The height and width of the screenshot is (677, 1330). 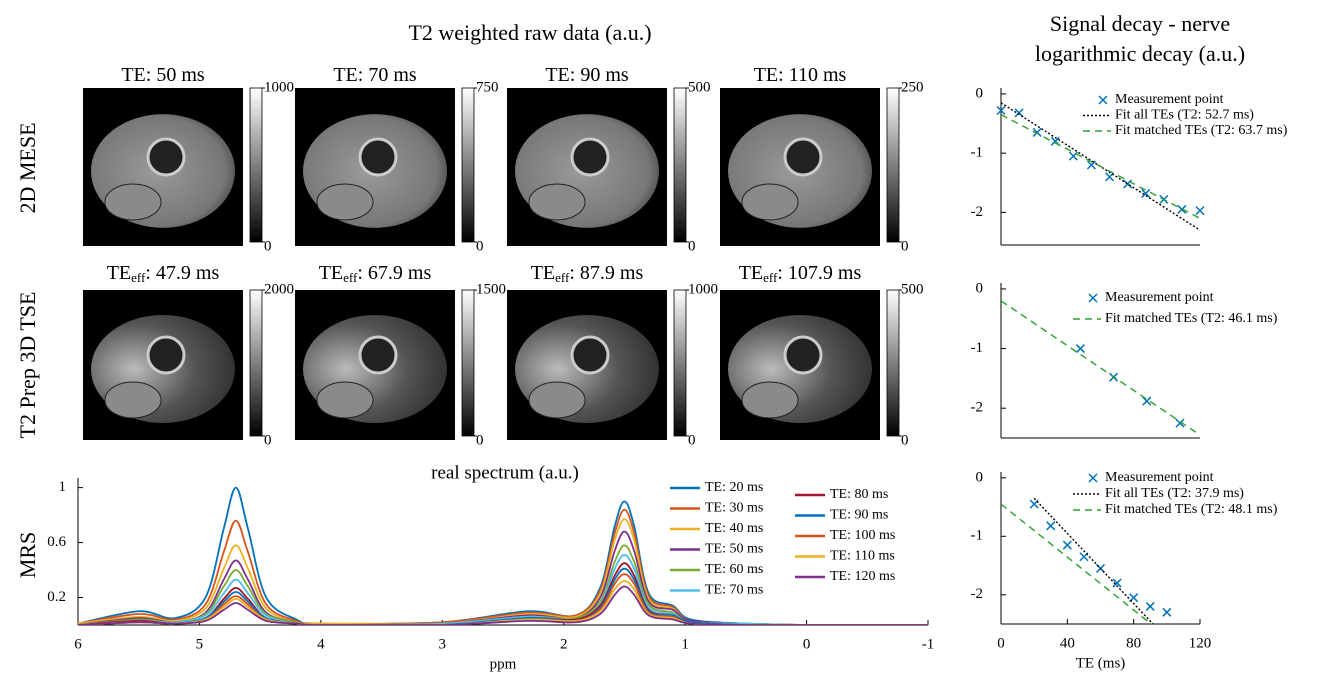 I want to click on x-tick-label: 2, so click(x=564, y=644).